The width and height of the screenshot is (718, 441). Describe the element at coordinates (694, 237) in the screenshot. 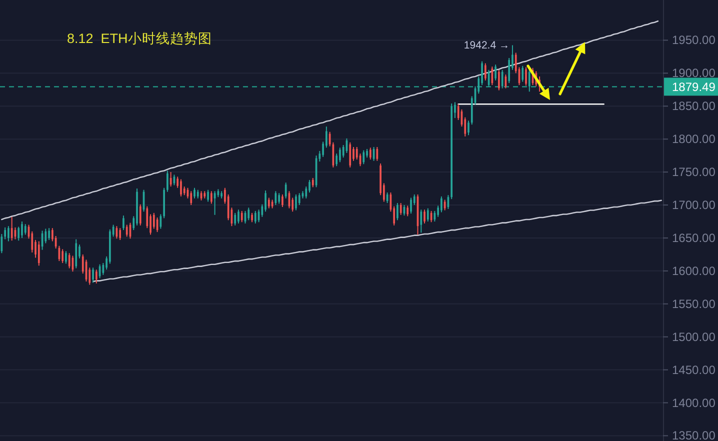

I see `y-tick-label: 1650.00` at that location.